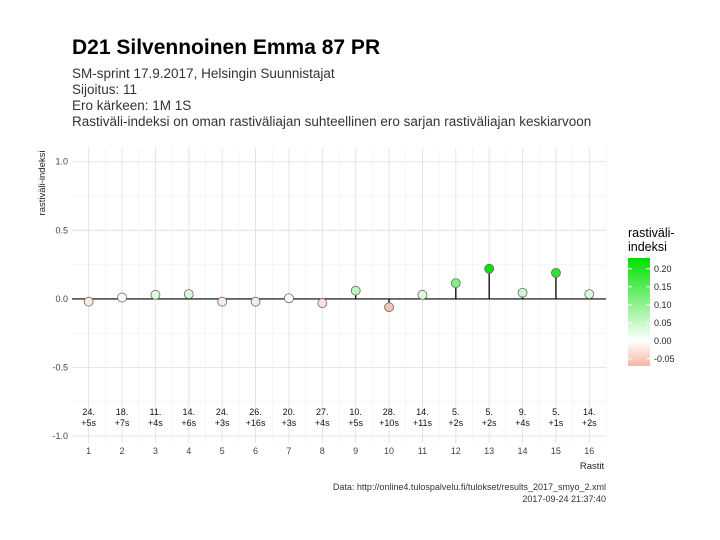 This screenshot has width=720, height=540. Describe the element at coordinates (322, 412) in the screenshot. I see `rank-label: 27.` at that location.